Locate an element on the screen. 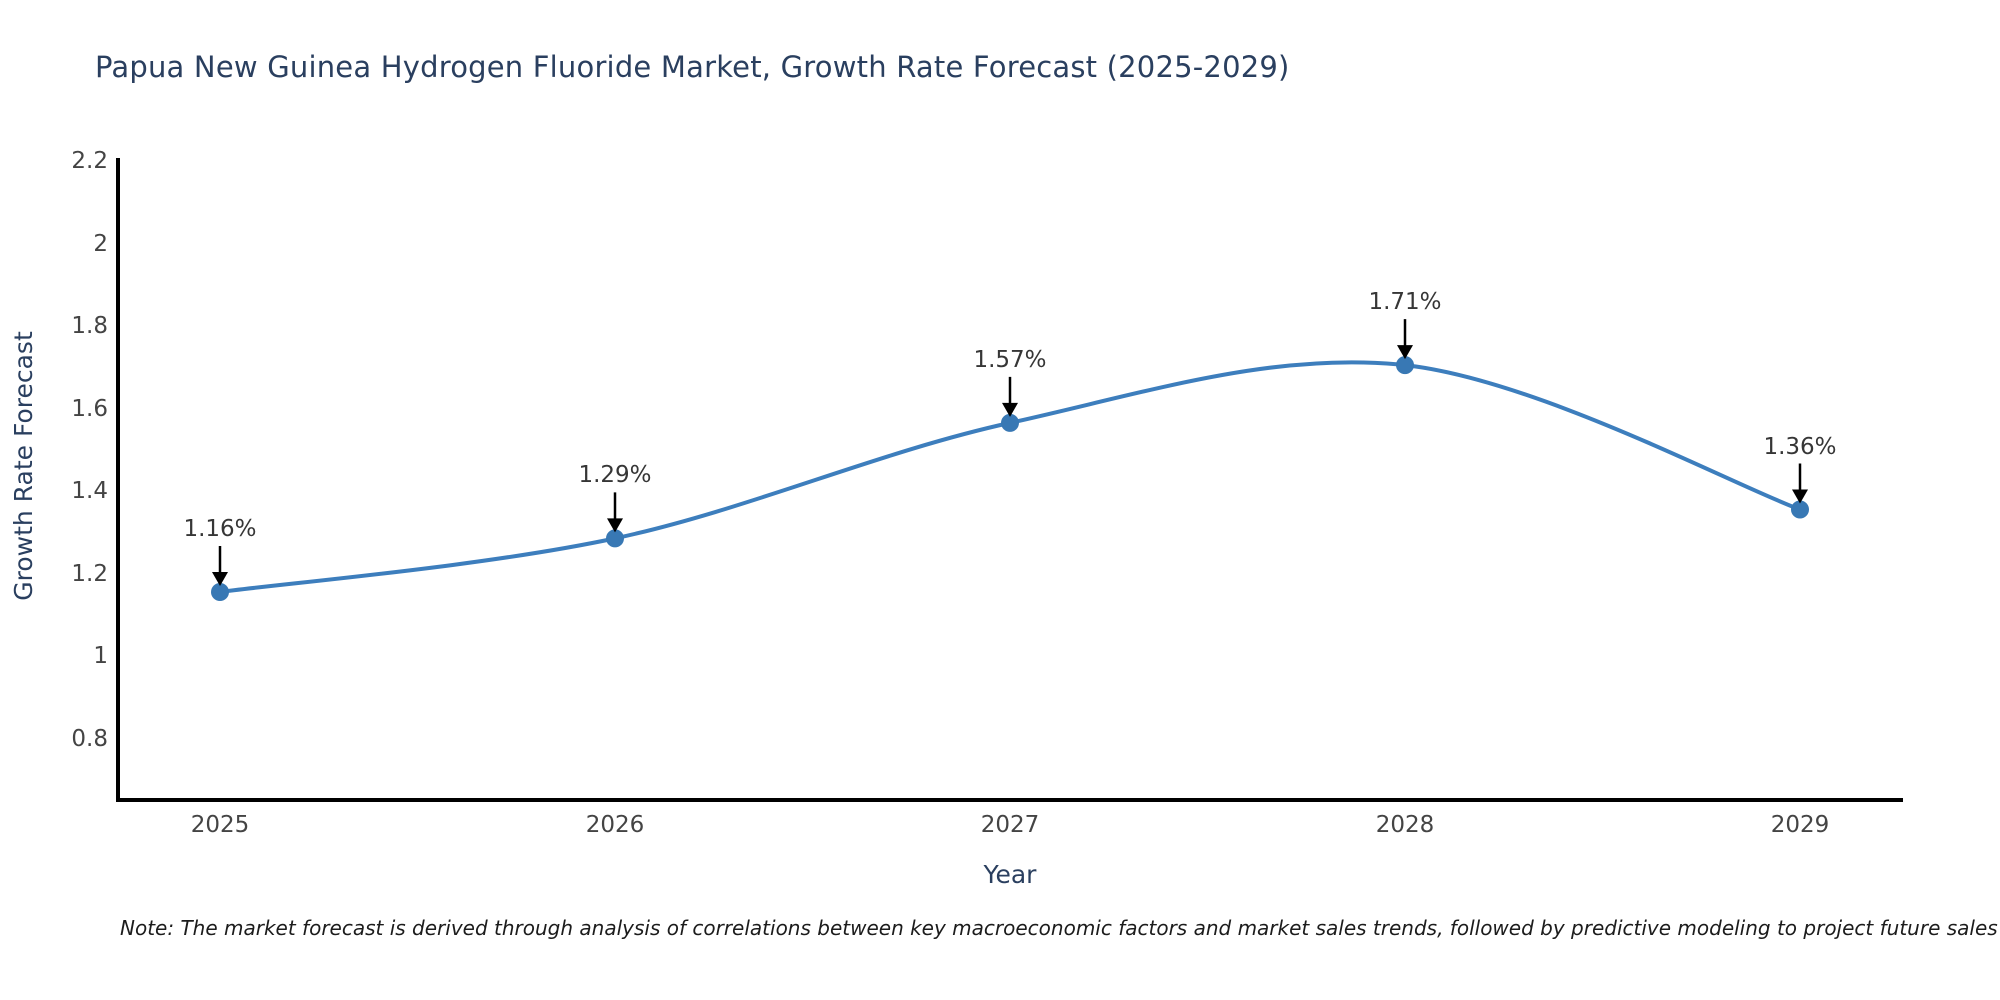  y-tick-label: 1 is located at coordinates (100, 656).